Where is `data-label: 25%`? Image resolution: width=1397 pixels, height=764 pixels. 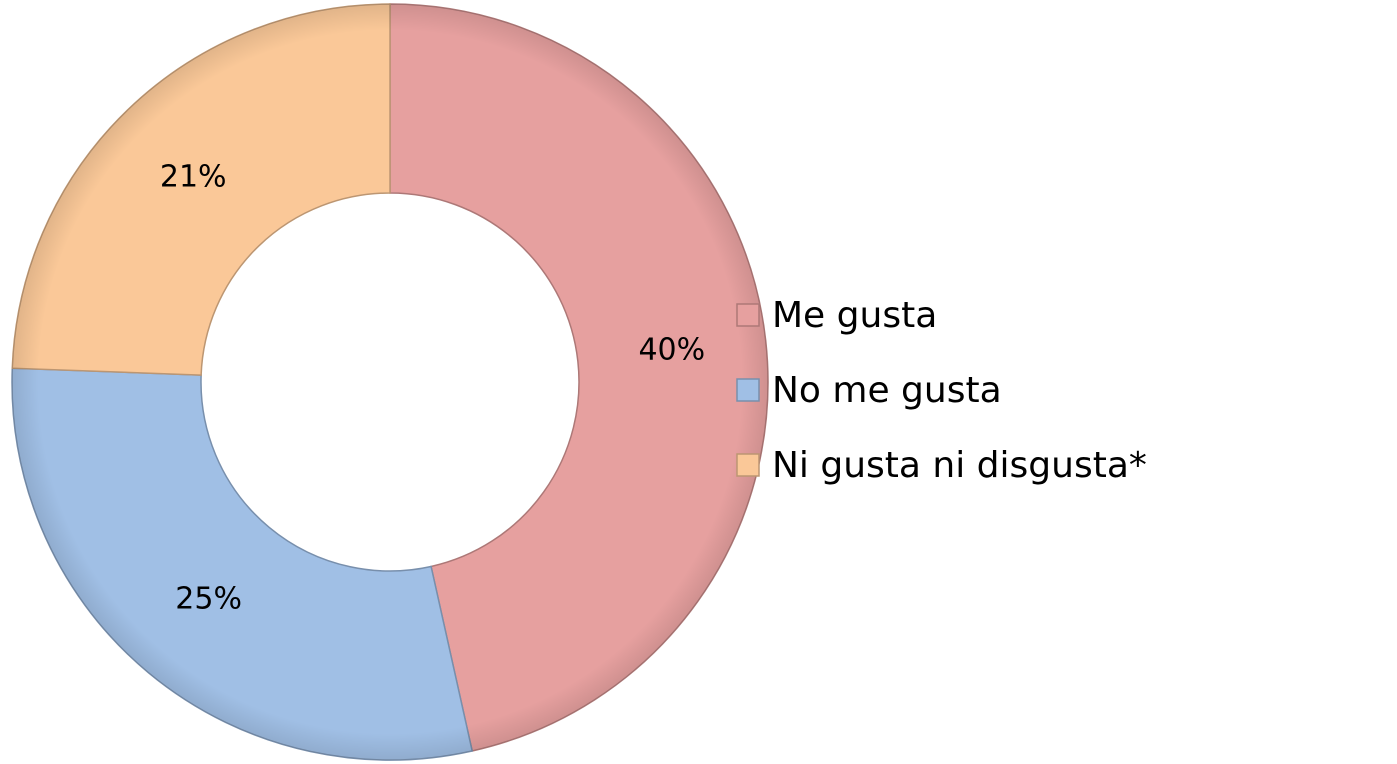 data-label: 25% is located at coordinates (208, 598).